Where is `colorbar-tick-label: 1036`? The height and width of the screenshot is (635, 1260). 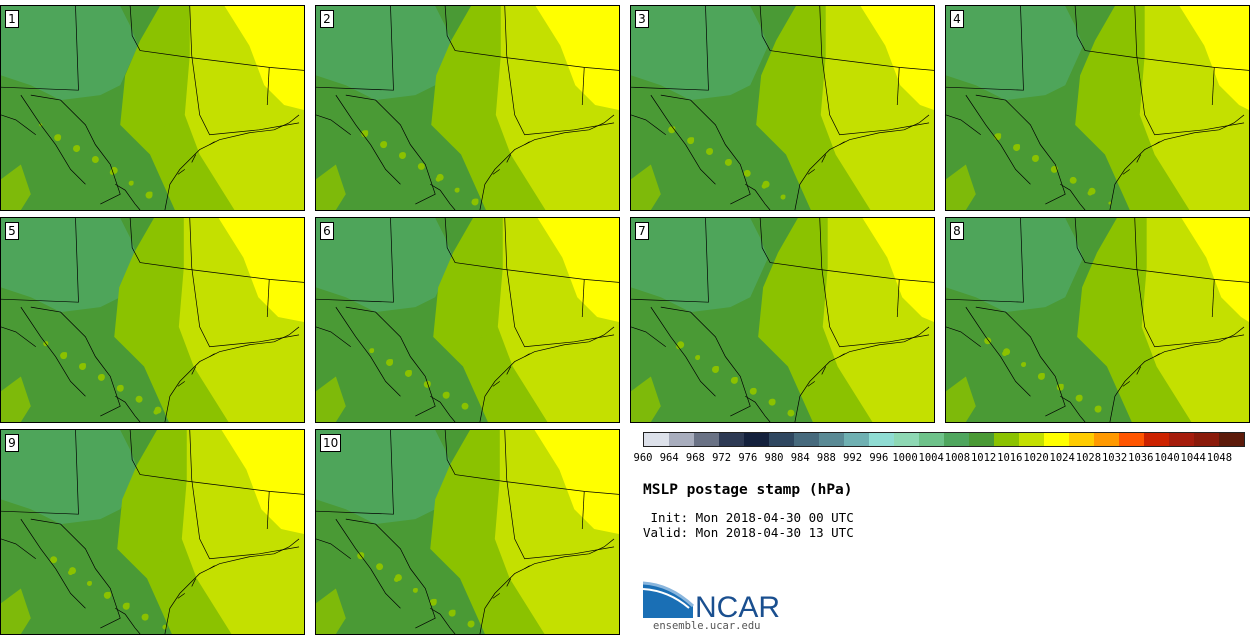
colorbar-tick-label: 1036 is located at coordinates (1141, 458).